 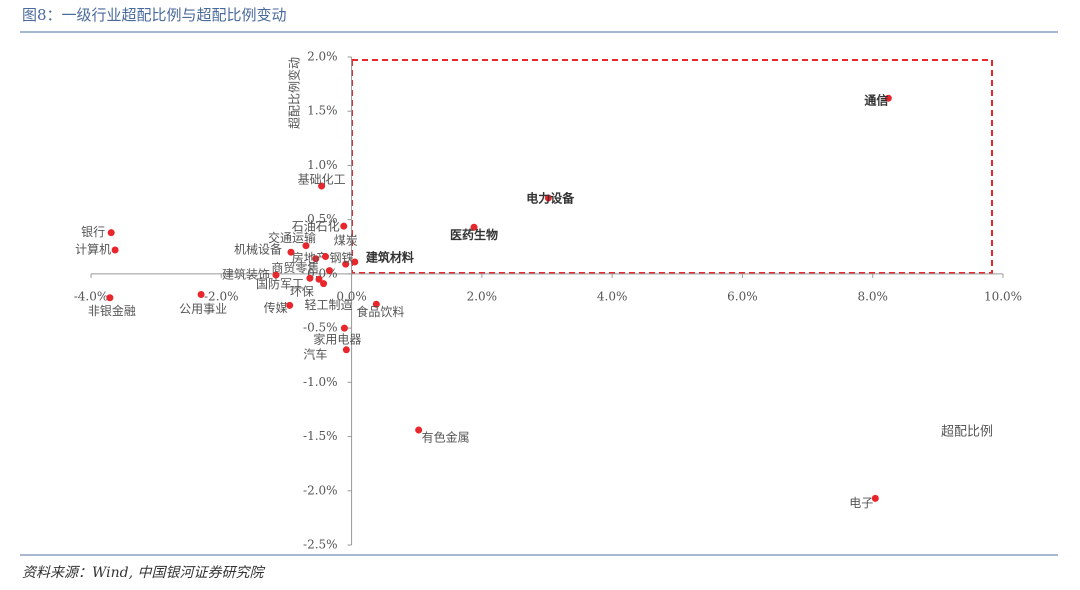 What do you see at coordinates (337, 339) in the screenshot?
I see `point-label: 家用电器` at bounding box center [337, 339].